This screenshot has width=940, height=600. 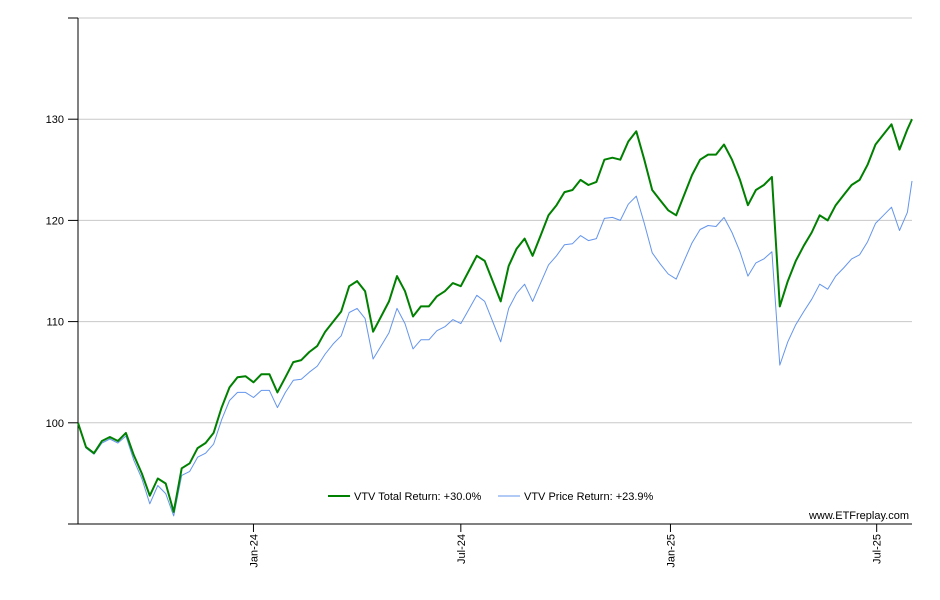 What do you see at coordinates (254, 551) in the screenshot?
I see `x-tick-label-Jan-24: Jan-24` at bounding box center [254, 551].